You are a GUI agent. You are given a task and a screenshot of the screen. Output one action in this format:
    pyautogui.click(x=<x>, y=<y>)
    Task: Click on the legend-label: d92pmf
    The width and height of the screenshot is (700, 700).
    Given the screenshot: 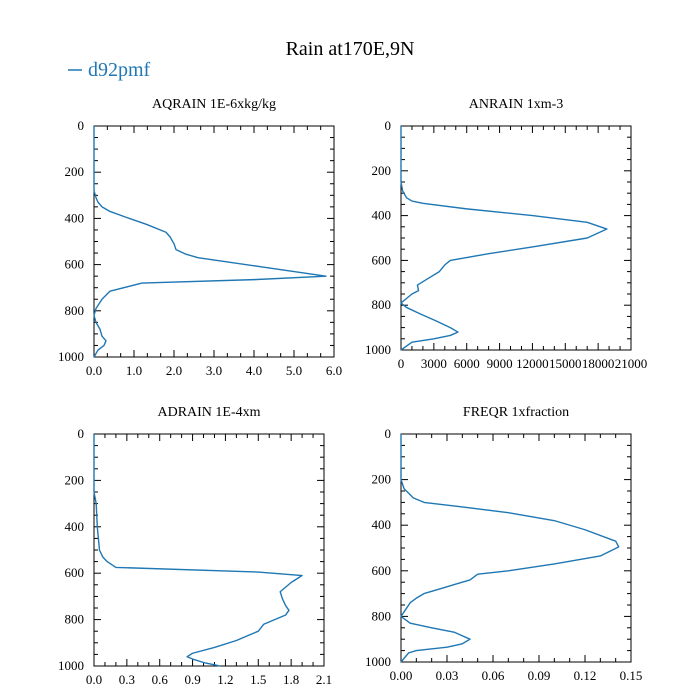 What is the action you would take?
    pyautogui.click(x=119, y=70)
    